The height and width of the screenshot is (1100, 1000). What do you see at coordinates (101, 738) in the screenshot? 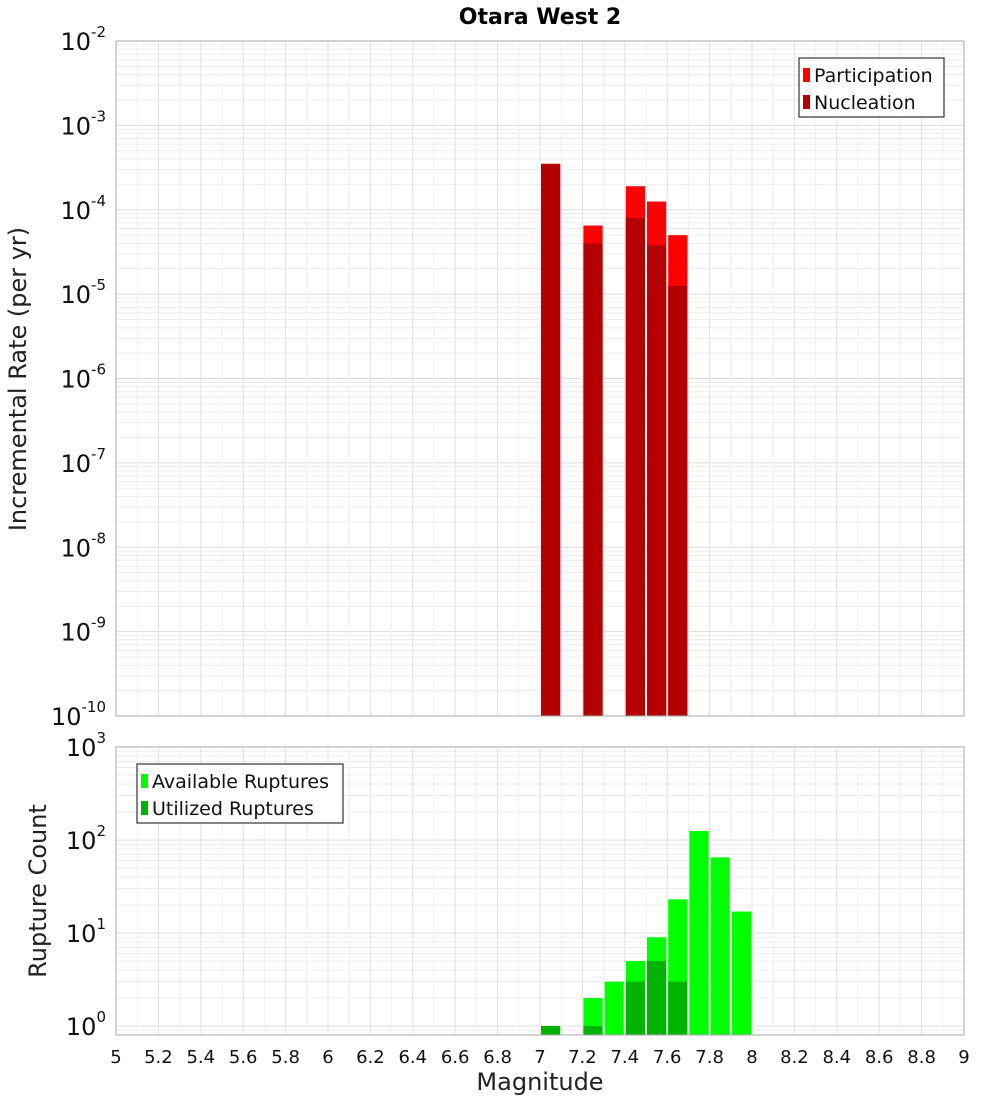
I see `bottom-y-tick-exponent: 3` at bounding box center [101, 738].